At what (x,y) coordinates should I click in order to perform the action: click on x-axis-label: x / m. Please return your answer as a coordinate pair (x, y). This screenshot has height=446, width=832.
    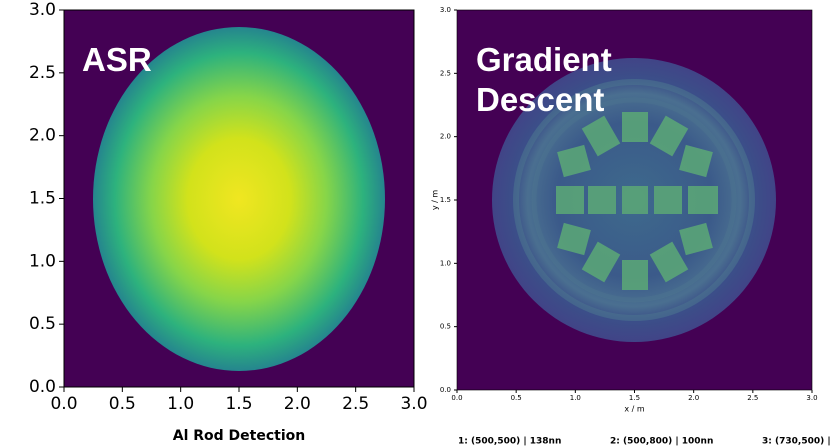
    Looking at the image, I should click on (634, 409).